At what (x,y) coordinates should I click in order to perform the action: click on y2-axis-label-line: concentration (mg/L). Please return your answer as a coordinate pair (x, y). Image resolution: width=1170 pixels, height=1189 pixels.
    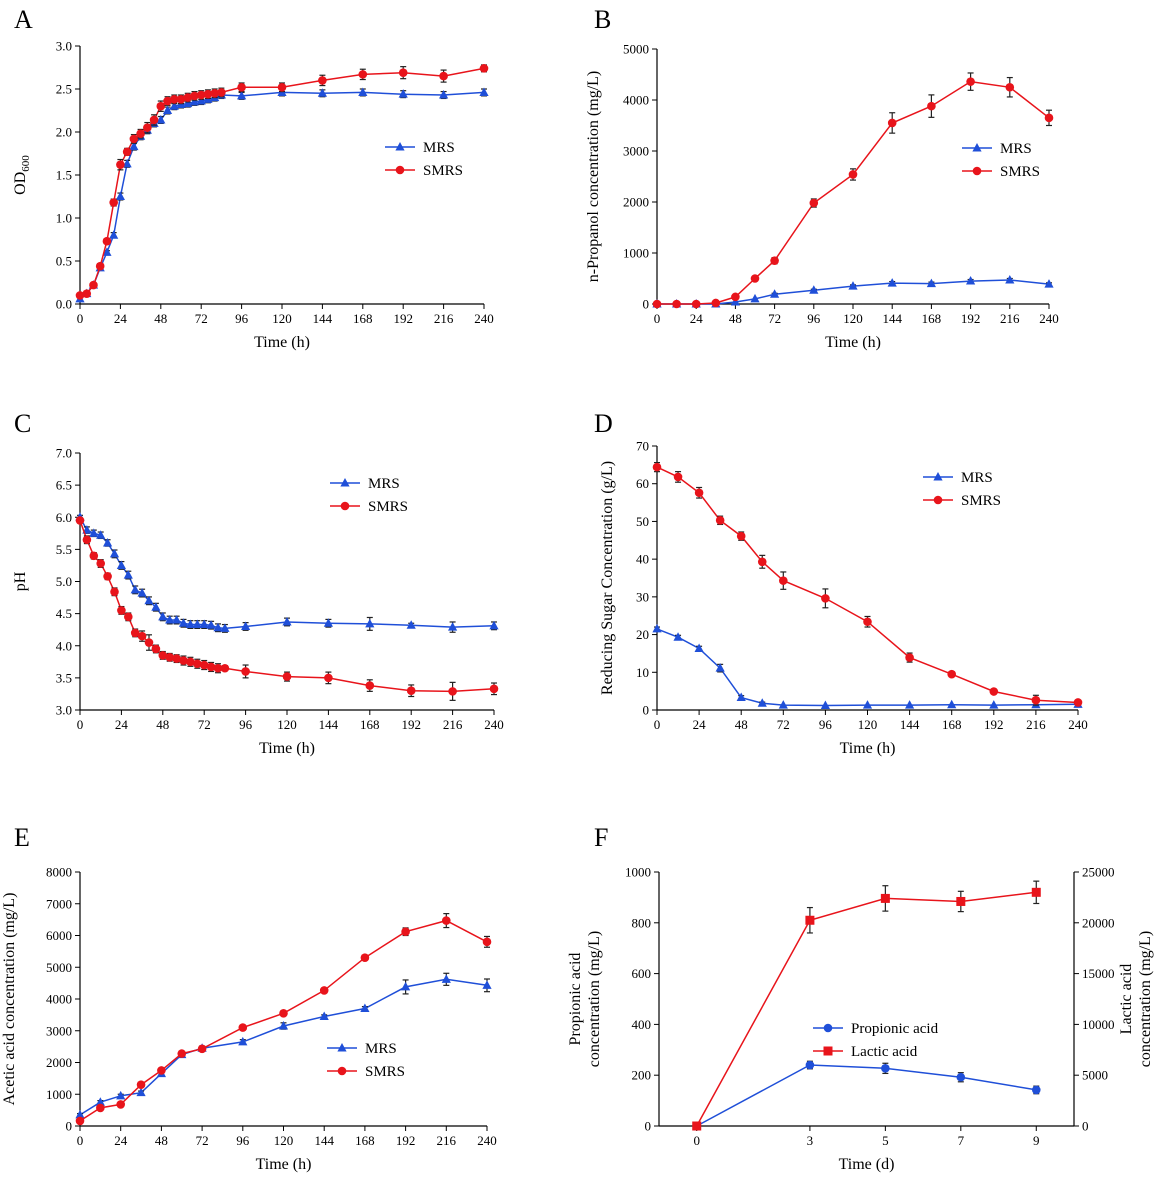
    Looking at the image, I should click on (1145, 999).